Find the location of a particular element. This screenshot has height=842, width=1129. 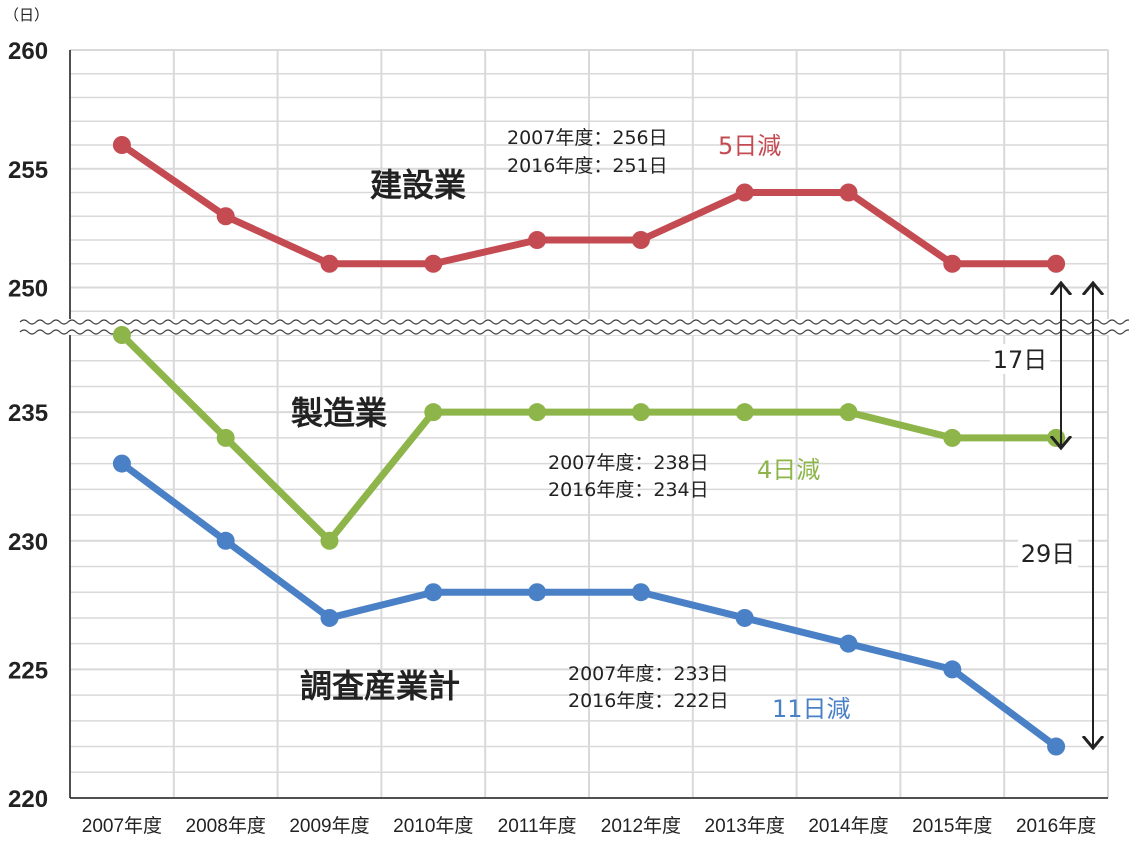

series-line is located at coordinates (588, 205).